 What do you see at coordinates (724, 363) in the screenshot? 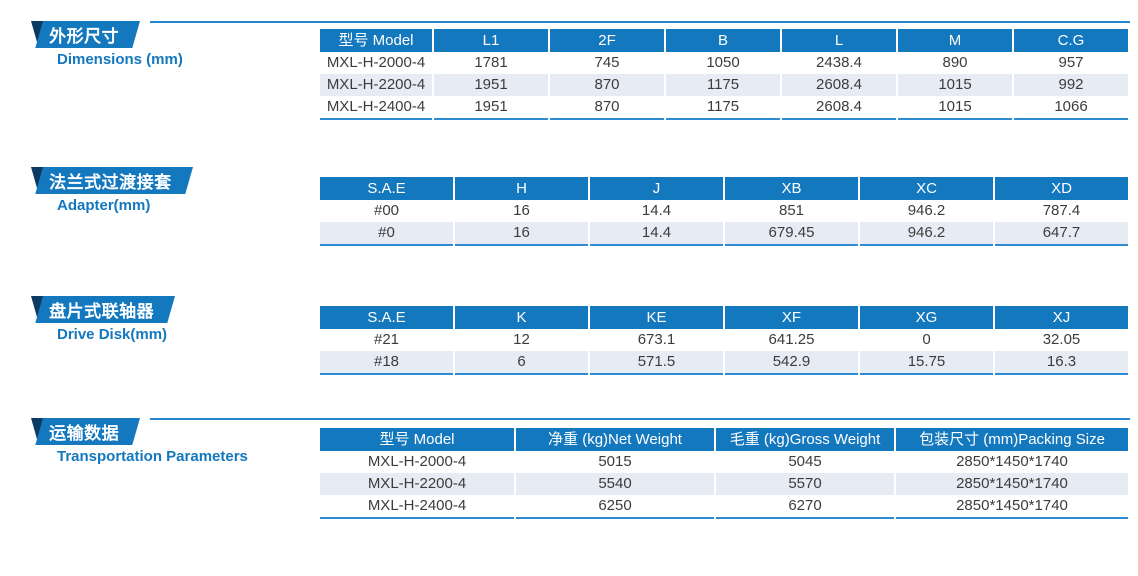
I see `table-row: #18 6 571.5 542.9 15.75 16.3` at bounding box center [724, 363].